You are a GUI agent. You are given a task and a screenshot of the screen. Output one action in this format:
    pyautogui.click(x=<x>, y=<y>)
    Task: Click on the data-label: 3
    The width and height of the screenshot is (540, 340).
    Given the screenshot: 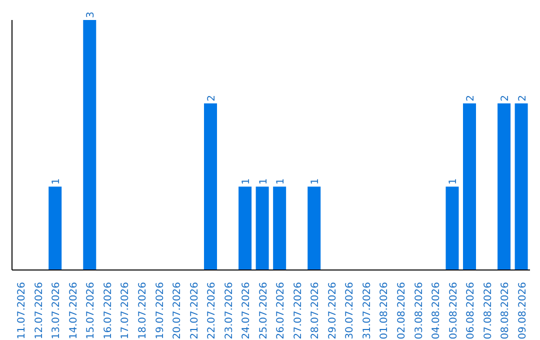 What is the action you would take?
    pyautogui.click(x=91, y=15)
    